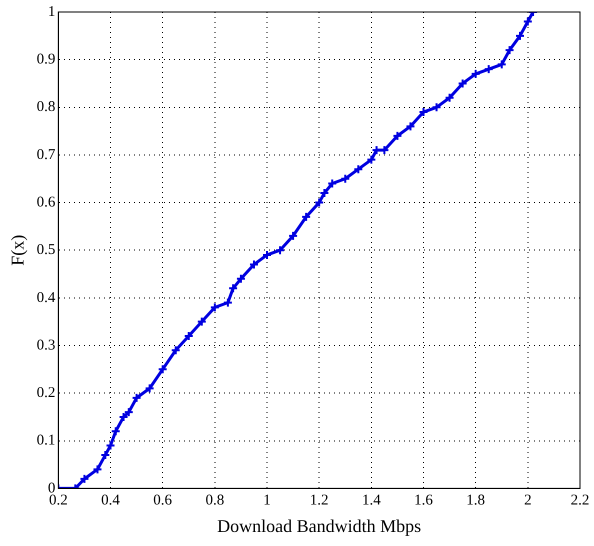 Image resolution: width=594 pixels, height=546 pixels. Describe the element at coordinates (528, 500) in the screenshot. I see `x-tick-label: 2` at that location.